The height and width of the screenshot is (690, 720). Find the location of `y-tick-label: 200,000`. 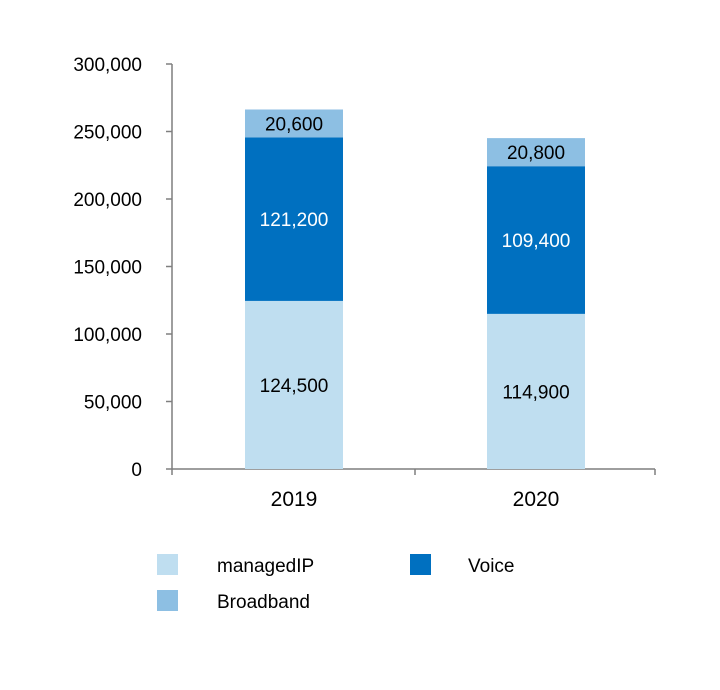

y-tick-label: 200,000 is located at coordinates (107, 200).